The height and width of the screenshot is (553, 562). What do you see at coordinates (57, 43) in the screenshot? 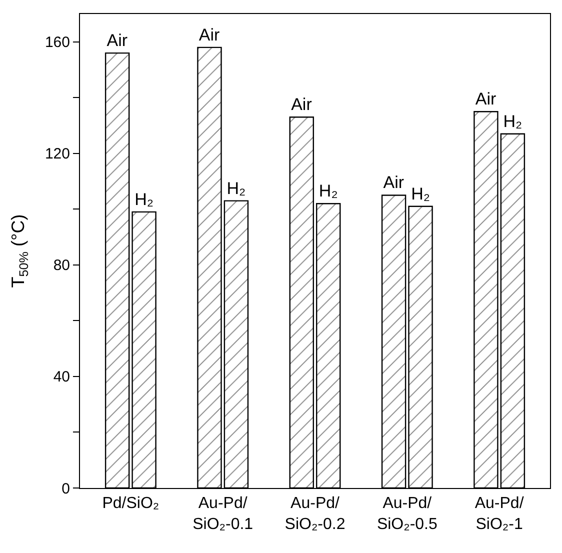
I see `y-tick-label: 160` at bounding box center [57, 43].